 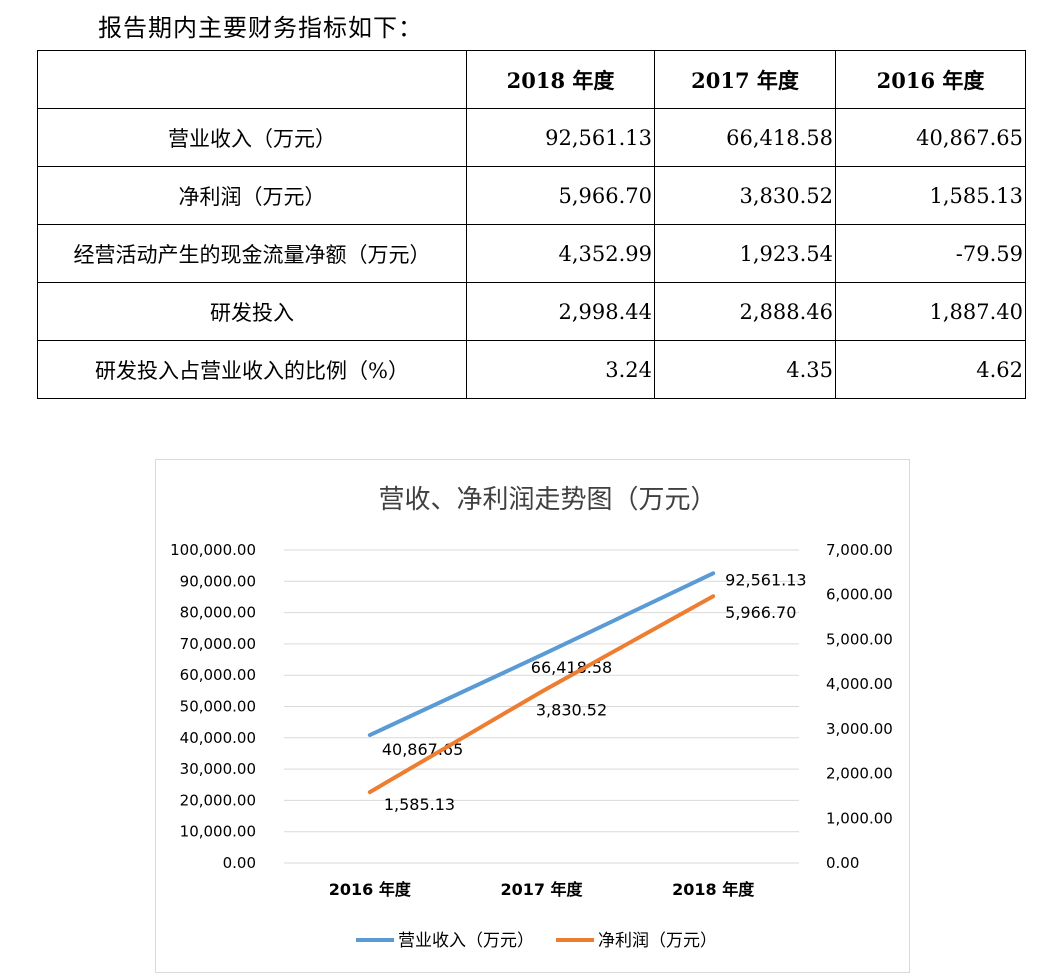 What do you see at coordinates (218, 769) in the screenshot?
I see `y-left-tick-label: 30,000.00` at bounding box center [218, 769].